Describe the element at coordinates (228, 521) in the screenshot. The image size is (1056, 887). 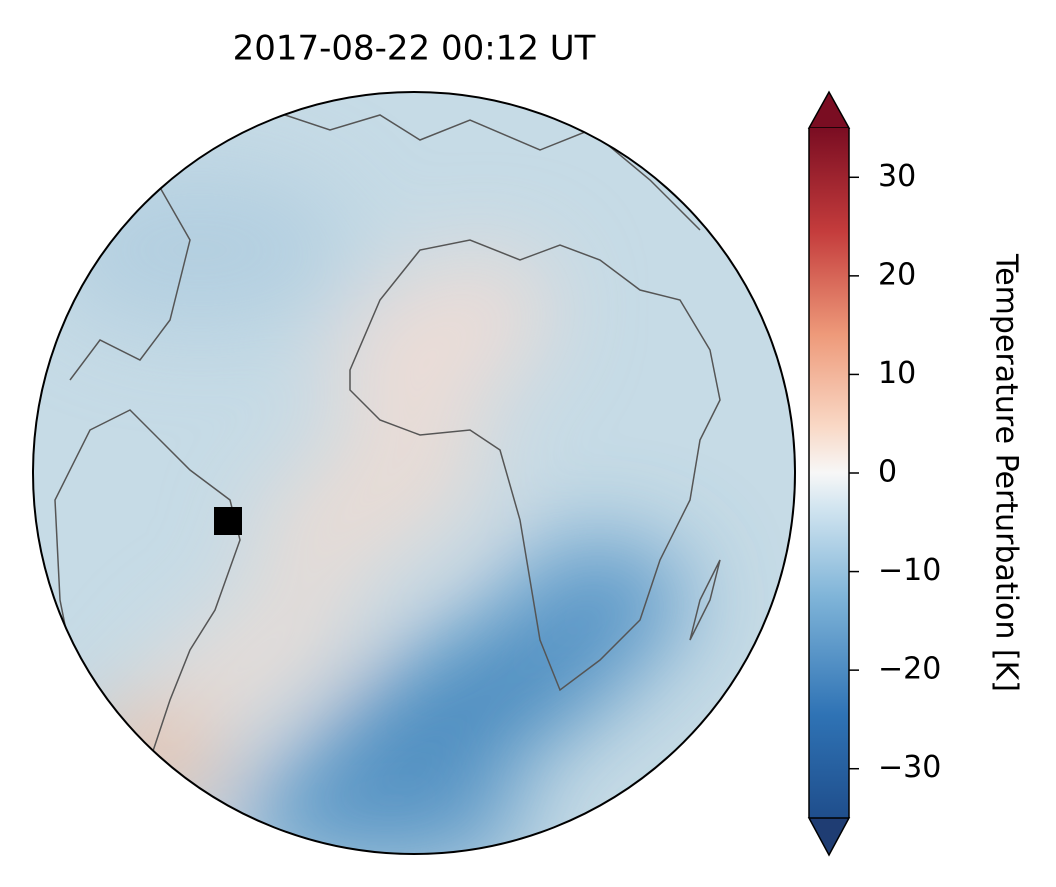
I see `location-marker` at that location.